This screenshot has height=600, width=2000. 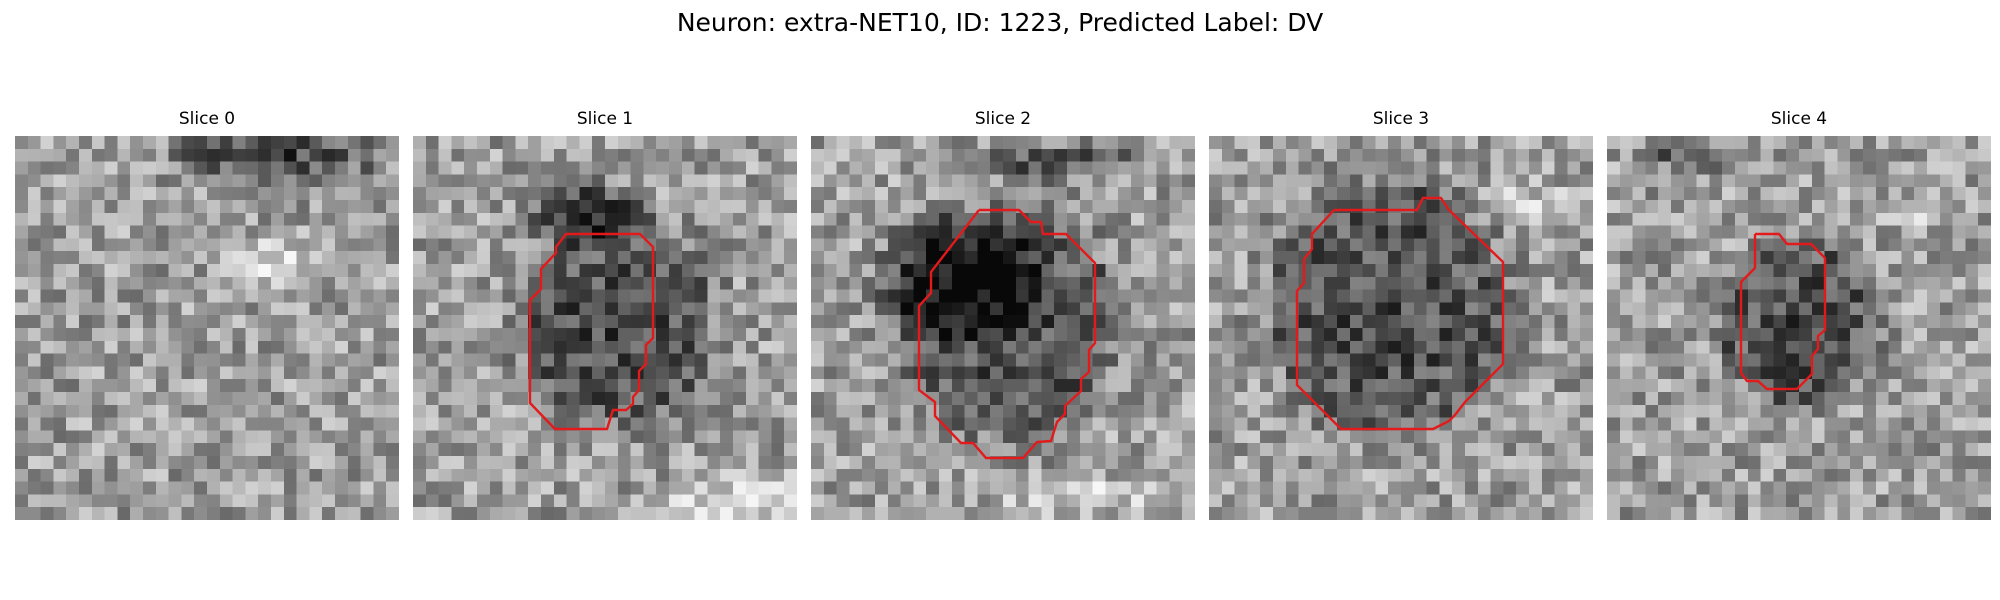 I want to click on slice-panel-1: Slice 1, so click(x=605, y=314).